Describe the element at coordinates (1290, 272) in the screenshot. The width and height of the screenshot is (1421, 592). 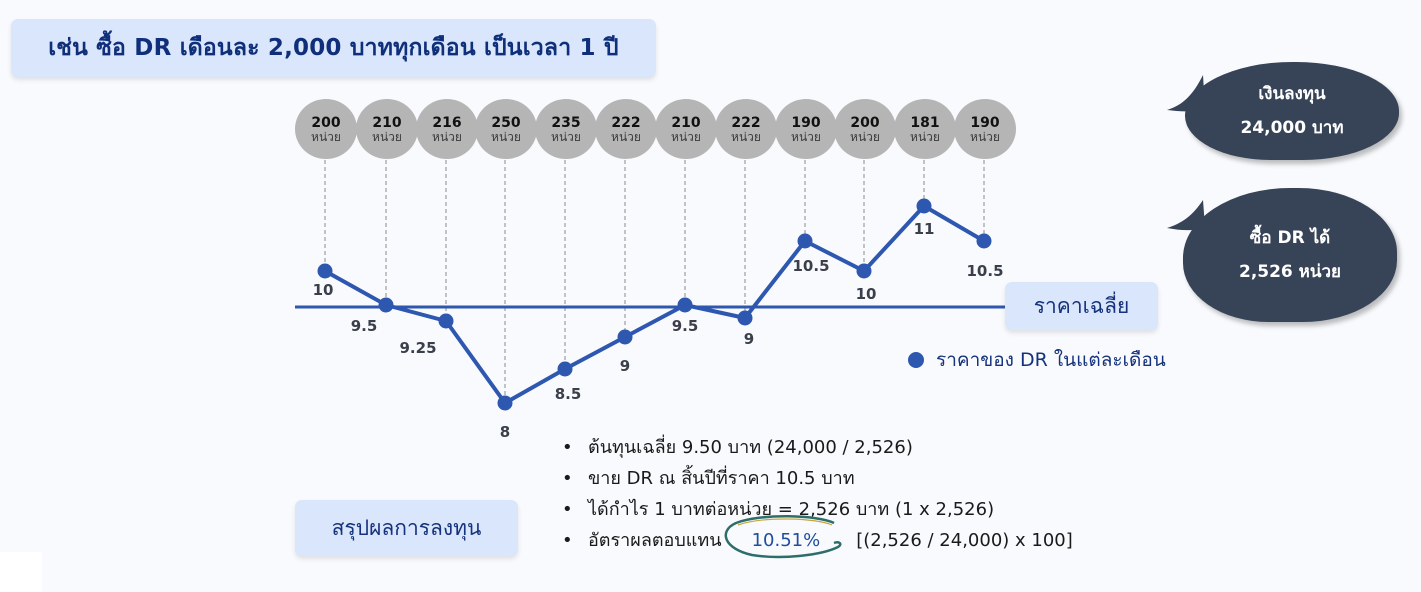
I see `units-callout-value: 2,526 หน่วย` at that location.